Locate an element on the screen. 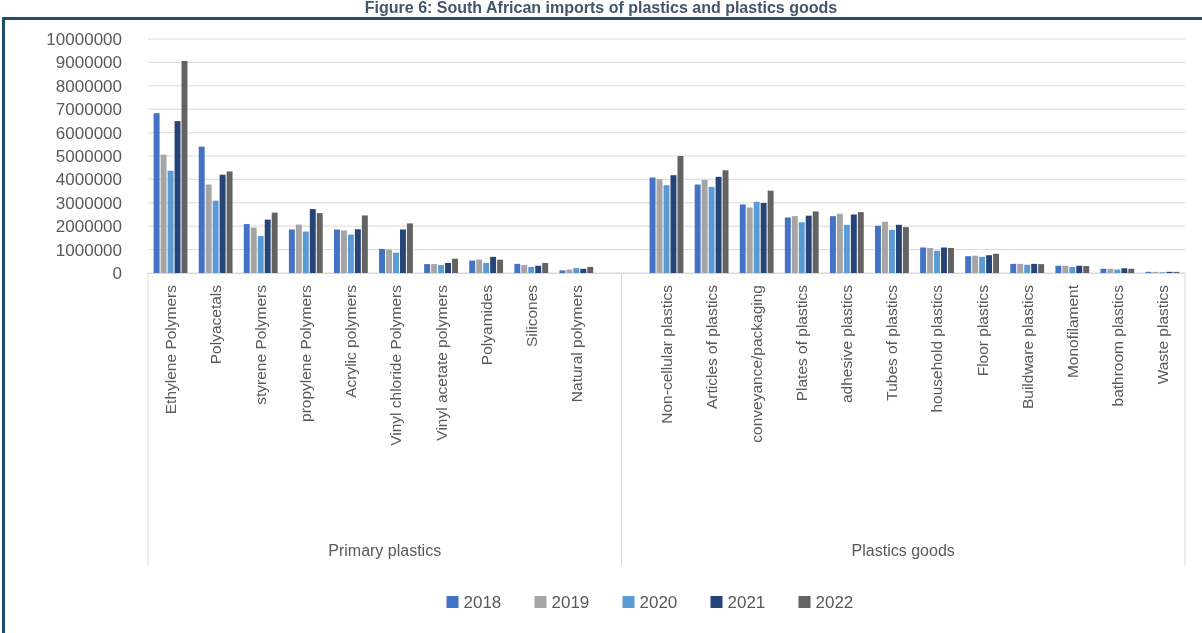 The image size is (1202, 633). y-tick-label: 8000000 is located at coordinates (88, 86).